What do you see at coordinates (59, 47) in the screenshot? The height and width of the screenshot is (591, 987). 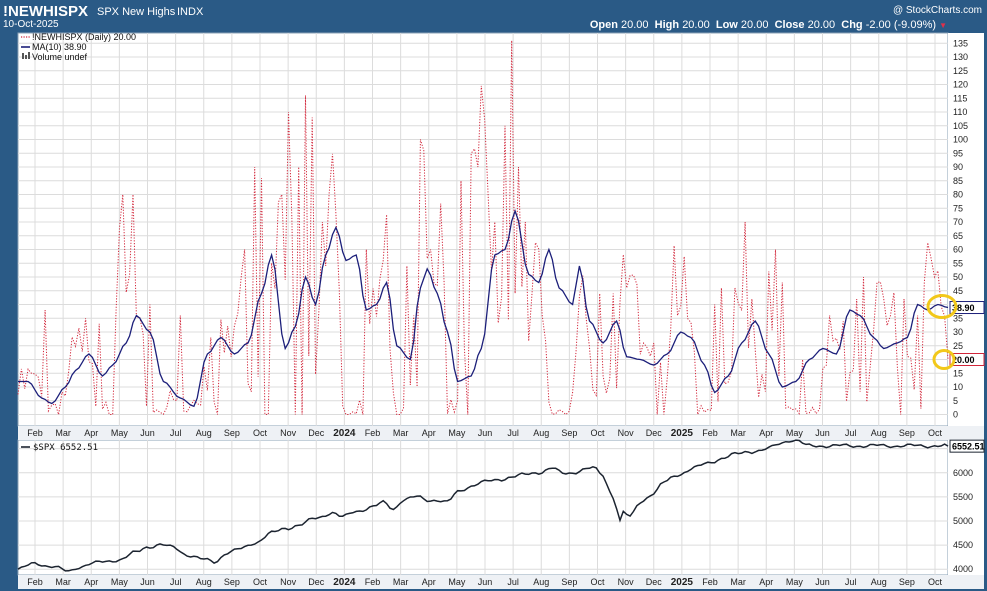 I see `top-legend-entry: MA(10) 38.90` at bounding box center [59, 47].